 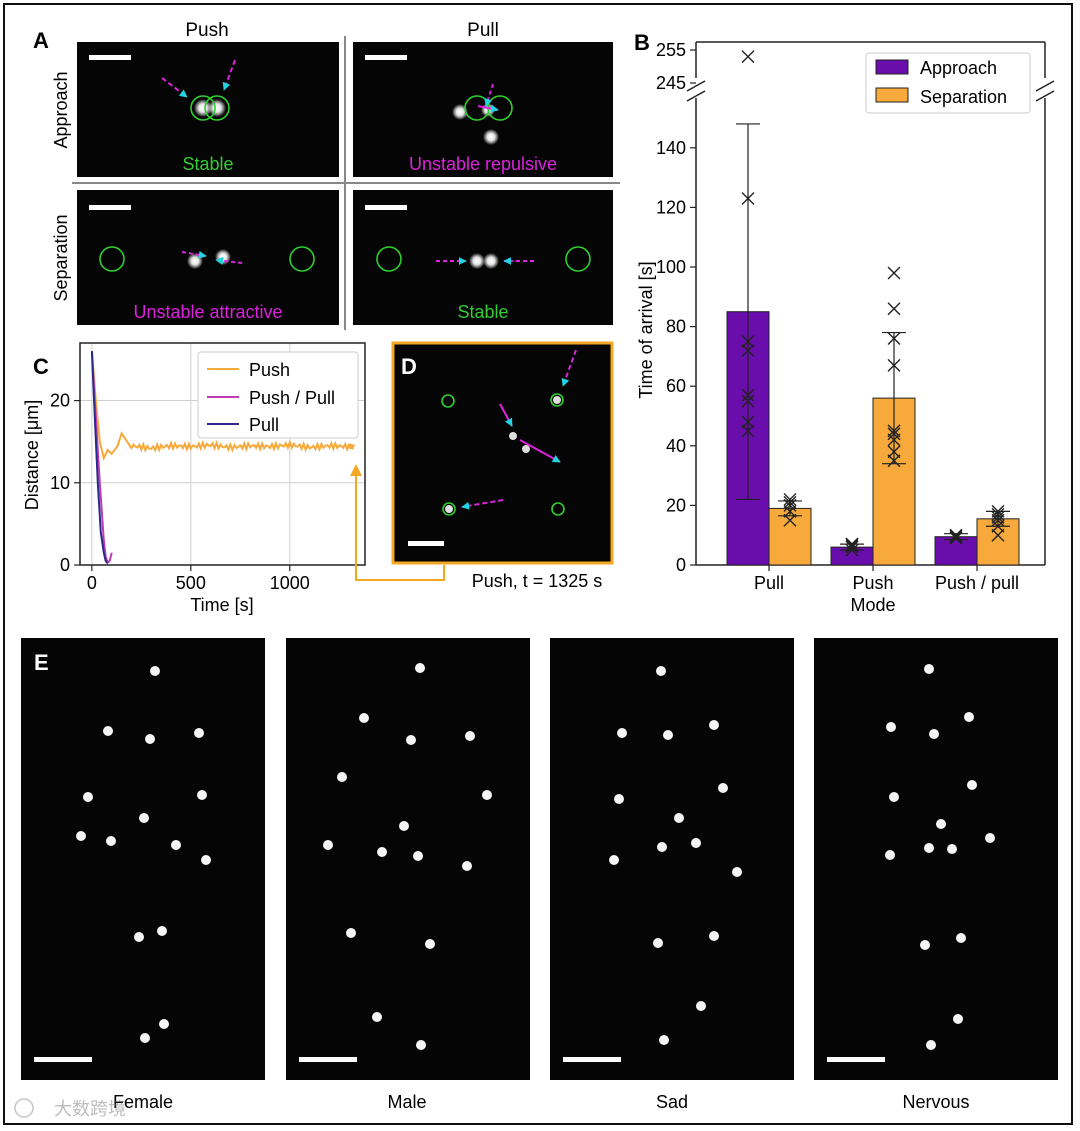 I want to click on legend-label-separation: Separation, so click(x=963, y=97).